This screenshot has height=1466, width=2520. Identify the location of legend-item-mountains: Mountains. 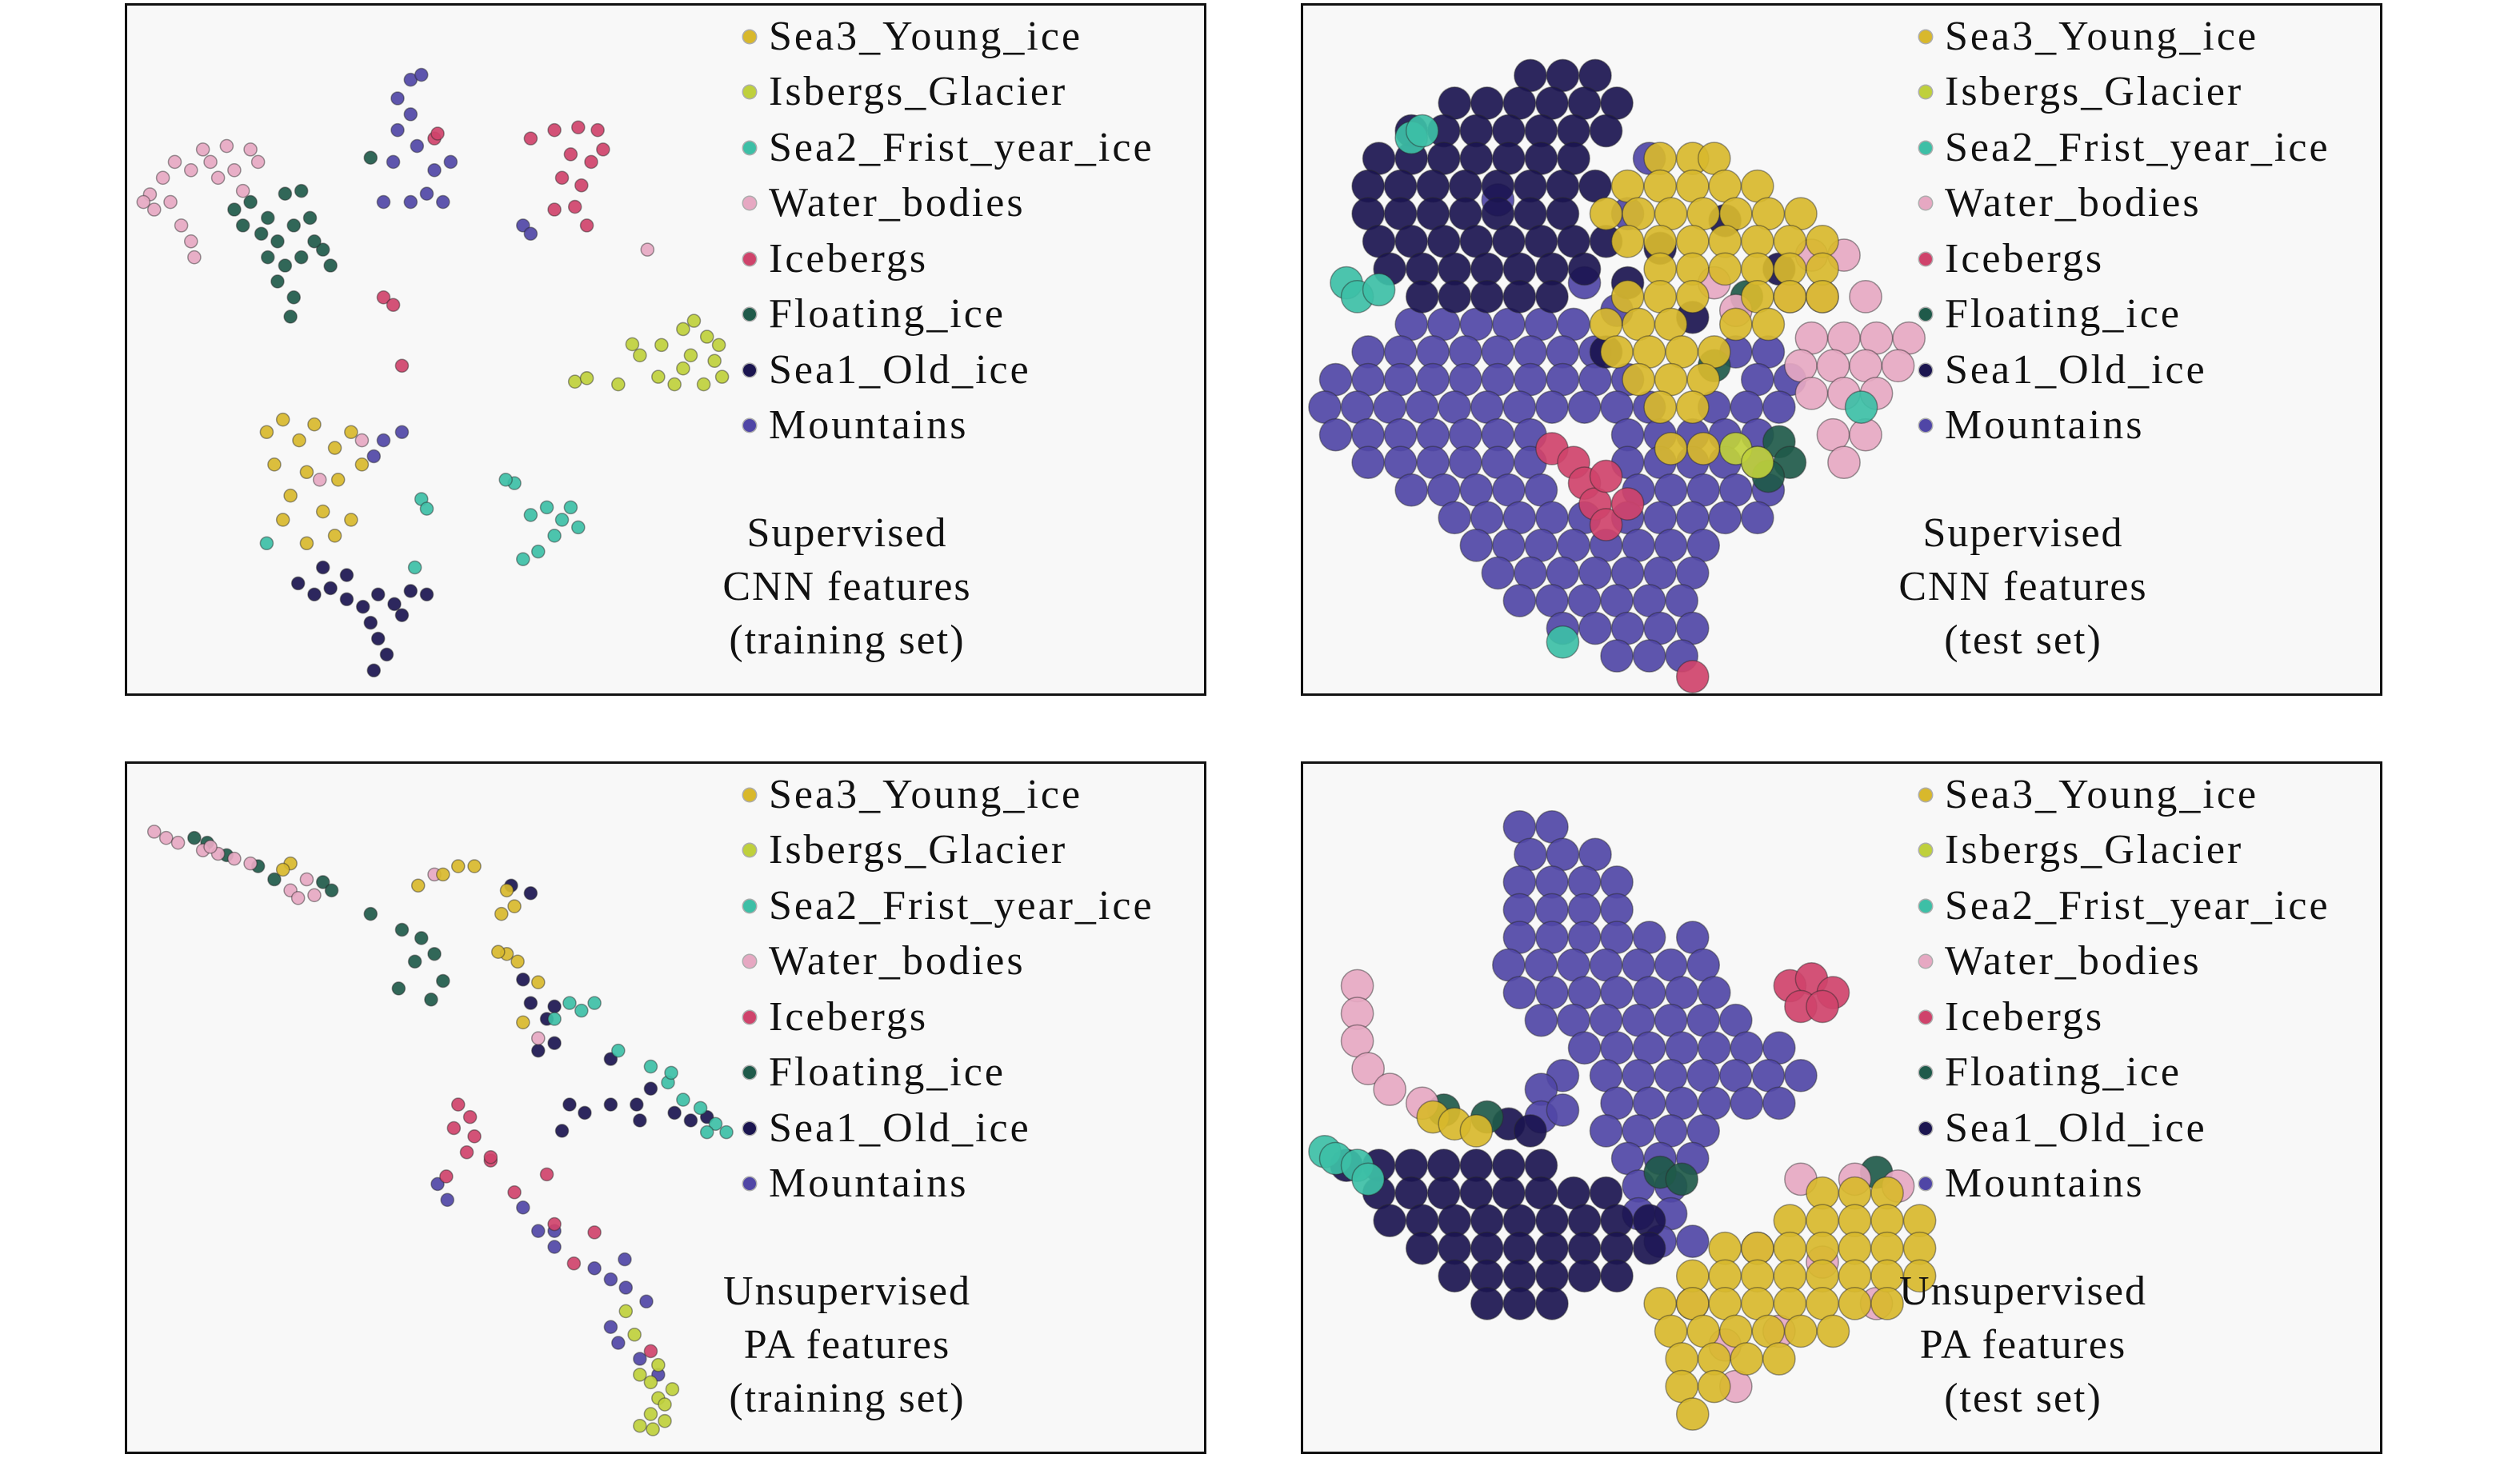
(948, 1184).